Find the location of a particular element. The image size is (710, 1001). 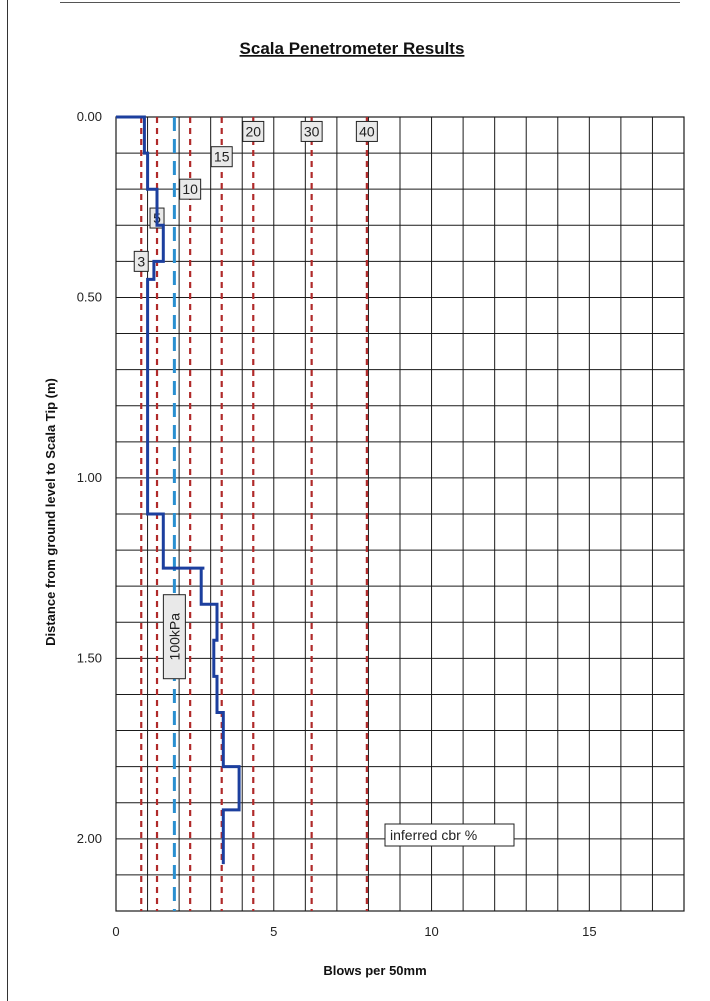

cbr-value-label: 10 is located at coordinates (190, 189).